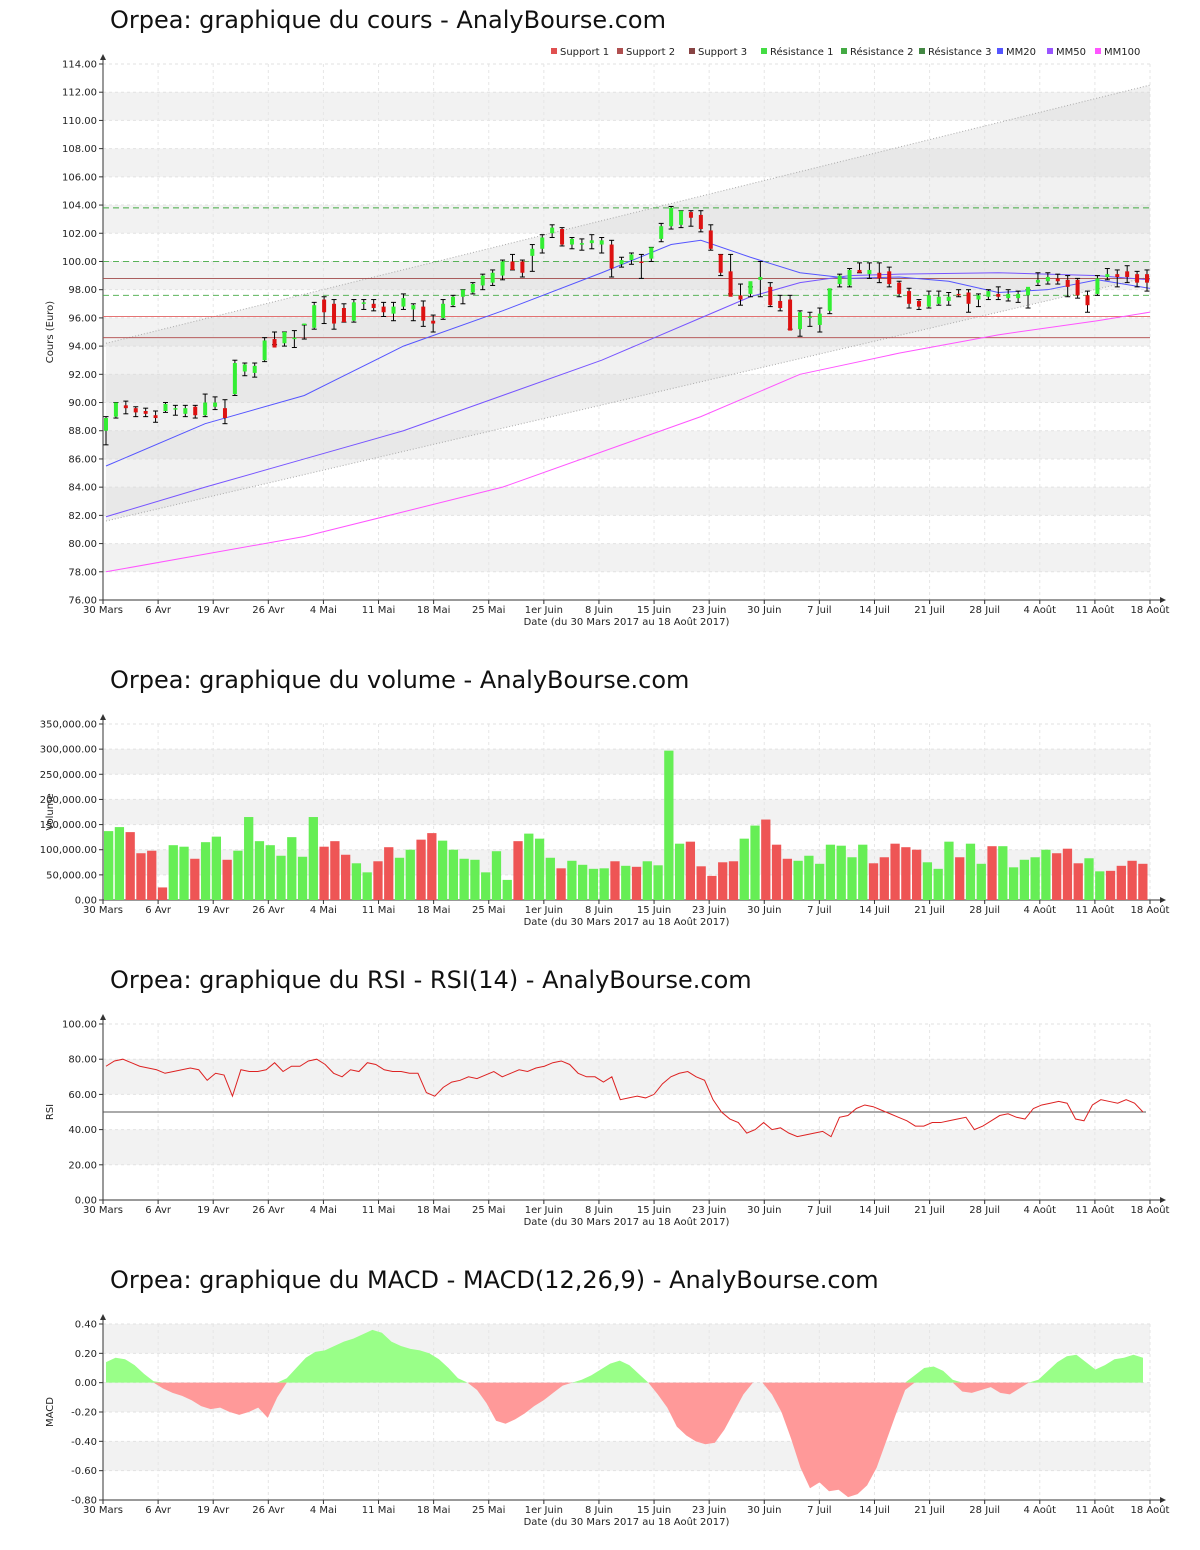  I want to click on macd-negative-area, so click(624, 1440).